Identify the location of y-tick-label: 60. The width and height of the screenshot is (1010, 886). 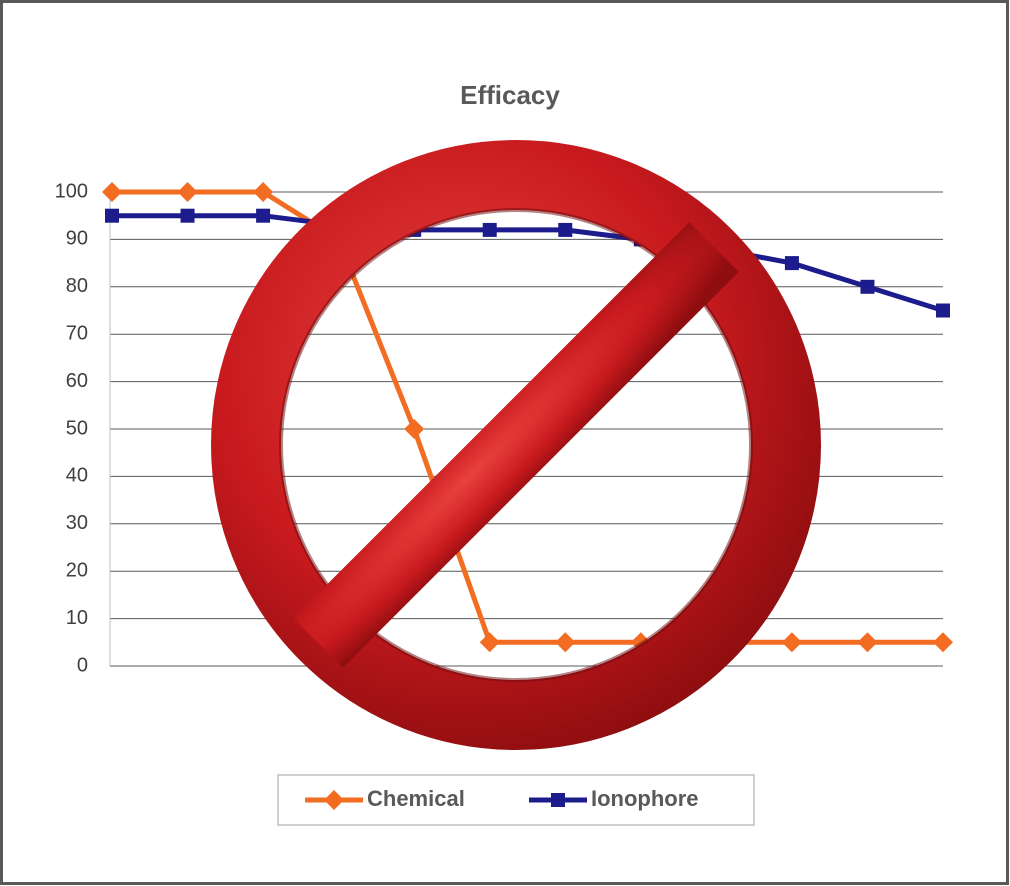
(77, 381).